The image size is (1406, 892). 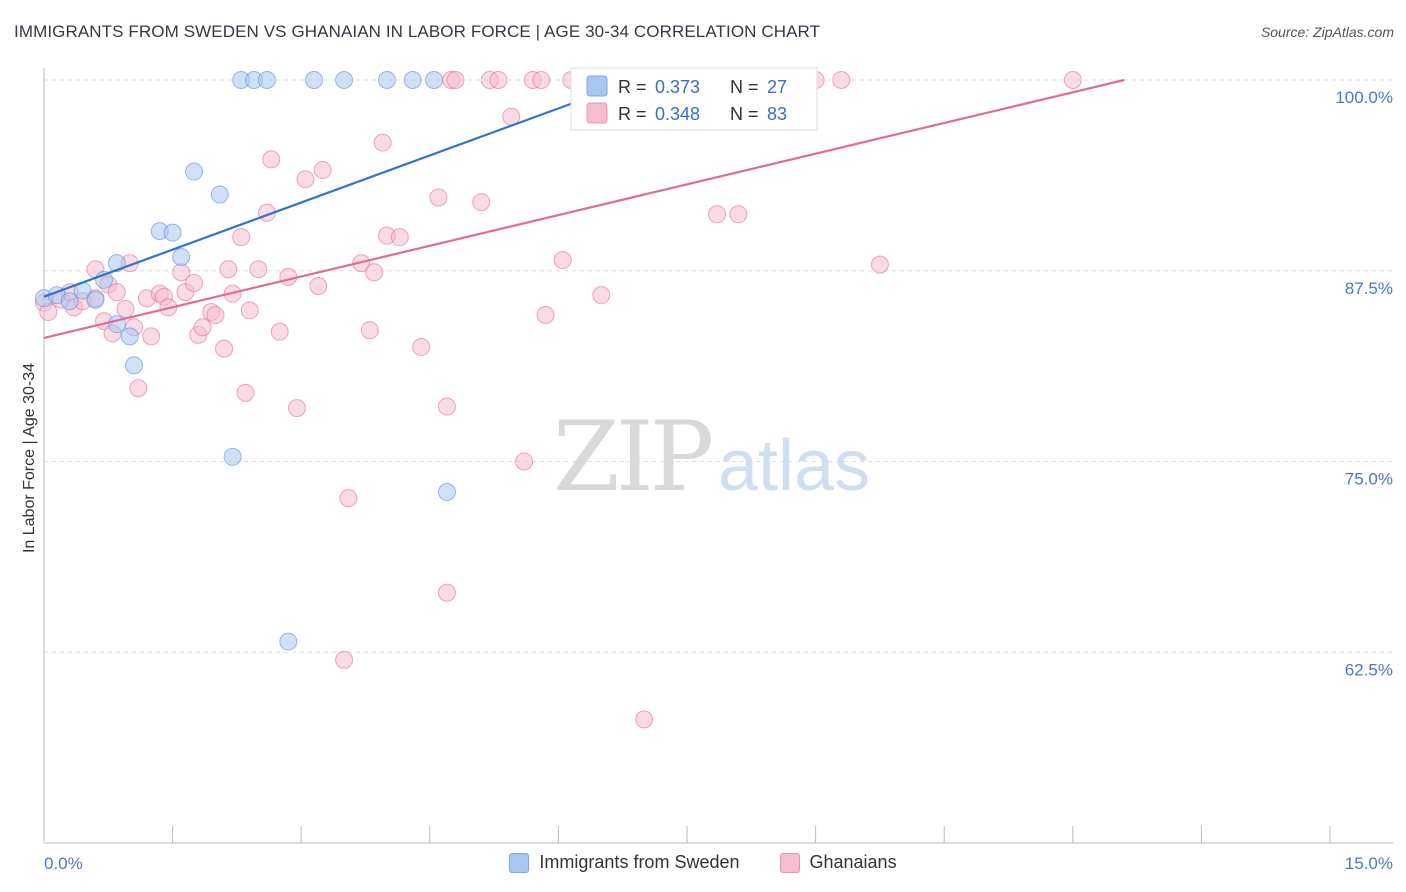 I want to click on watermark-atlas: atlas, so click(x=794, y=466).